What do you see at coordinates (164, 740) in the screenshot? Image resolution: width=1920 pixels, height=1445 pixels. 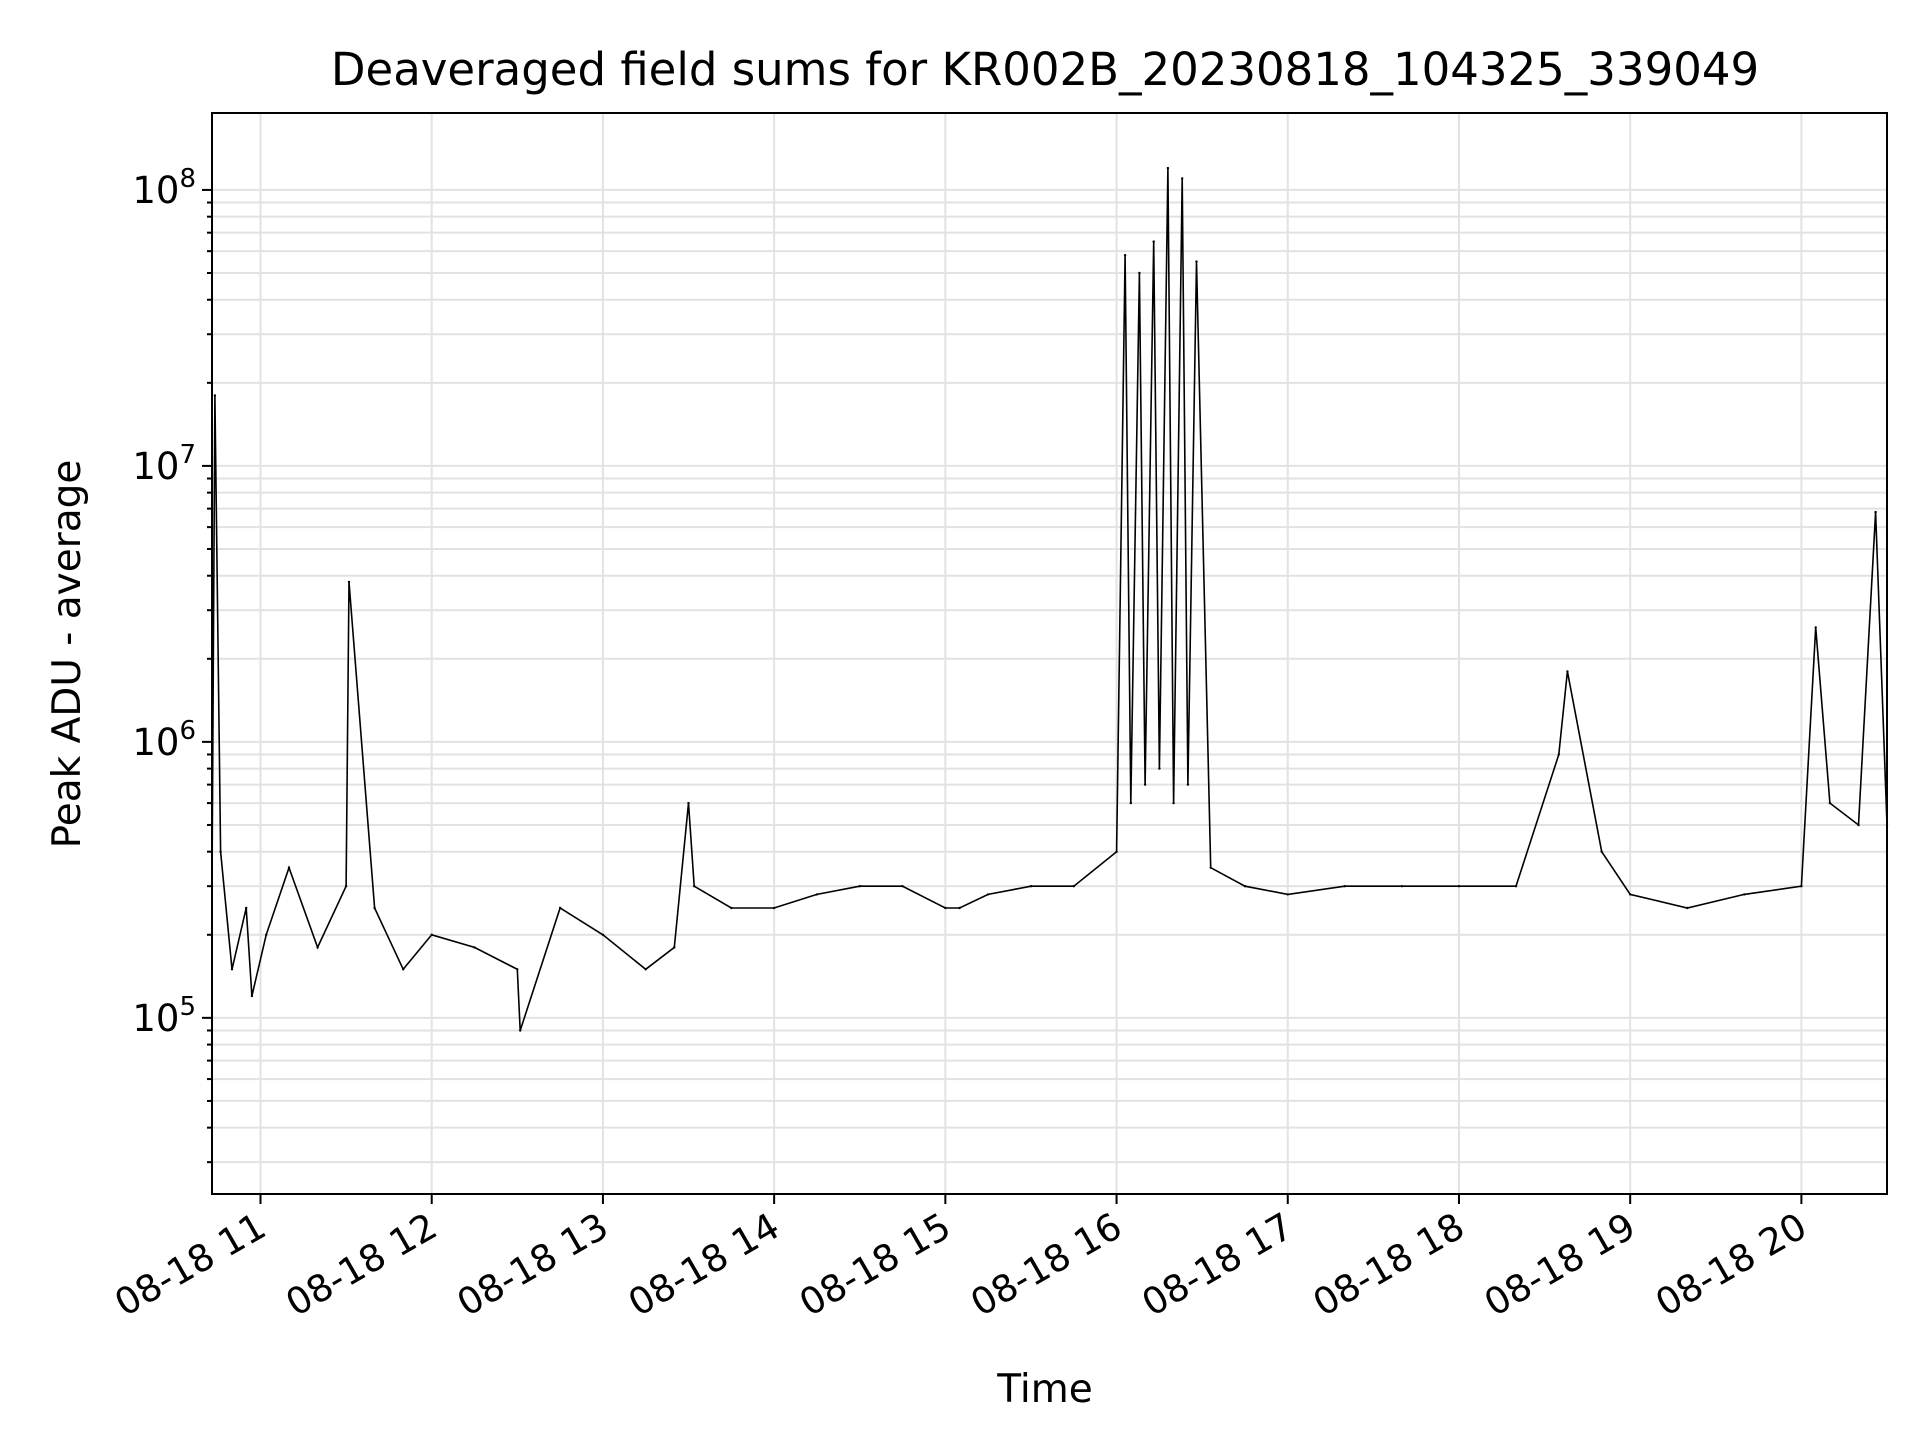 I see `y-tick-label: 106` at bounding box center [164, 740].